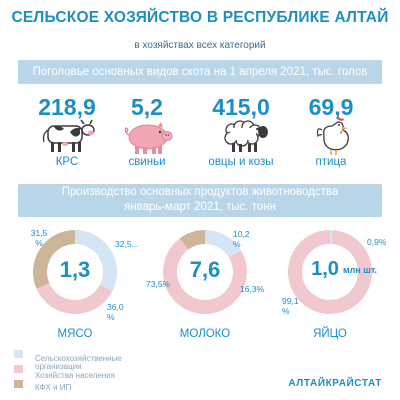 This screenshot has height=400, width=400. I want to click on stat-label: свиньи, so click(147, 162).